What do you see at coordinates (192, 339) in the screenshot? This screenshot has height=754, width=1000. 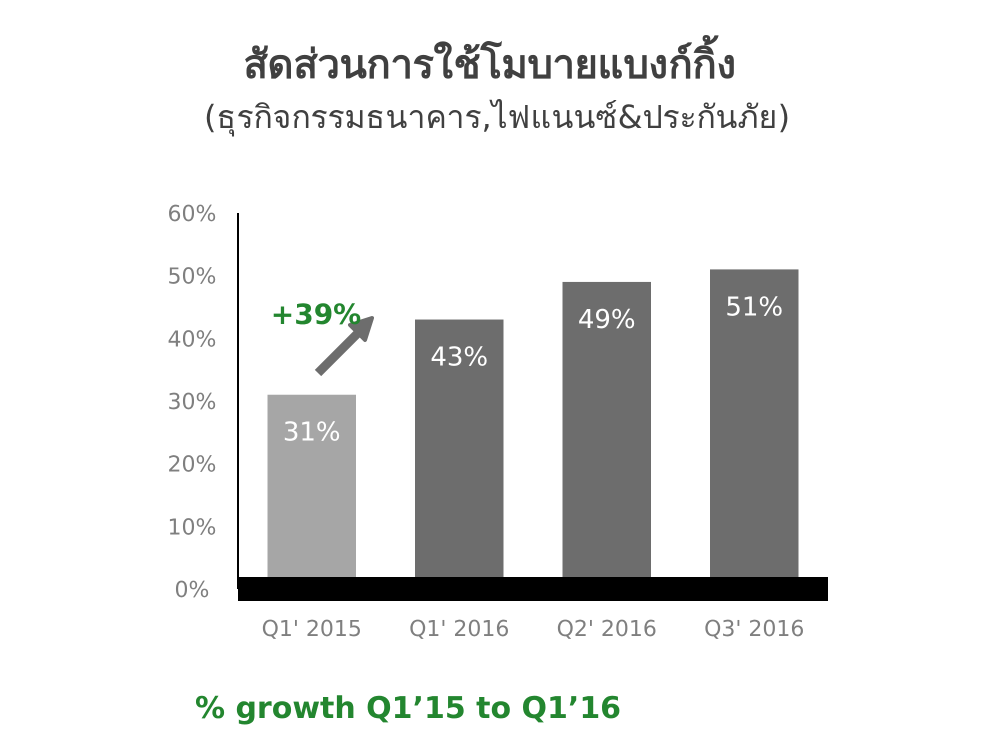 I see `y-tick-label: 40%` at bounding box center [192, 339].